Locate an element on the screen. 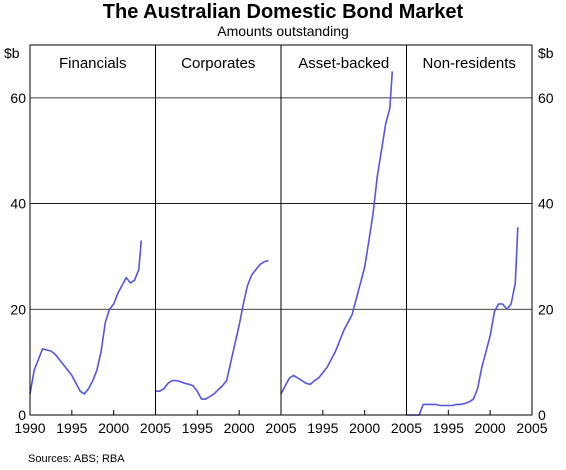 The height and width of the screenshot is (470, 566). y-axis-unit-left: $b is located at coordinates (12, 53).